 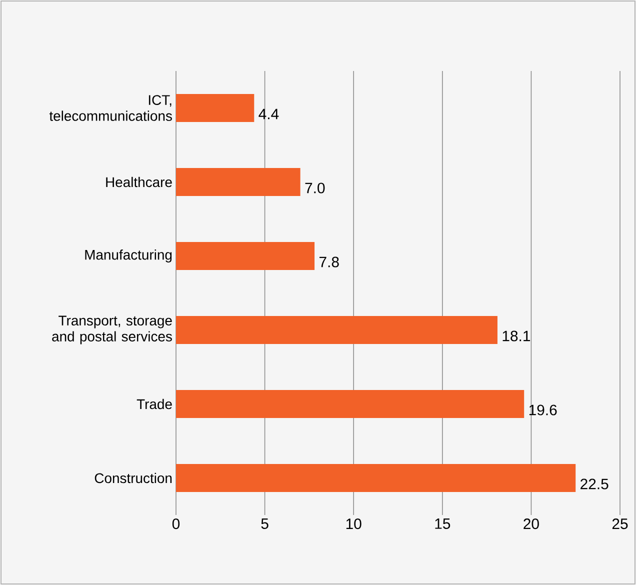 I want to click on data-label: 7.0, so click(x=315, y=188).